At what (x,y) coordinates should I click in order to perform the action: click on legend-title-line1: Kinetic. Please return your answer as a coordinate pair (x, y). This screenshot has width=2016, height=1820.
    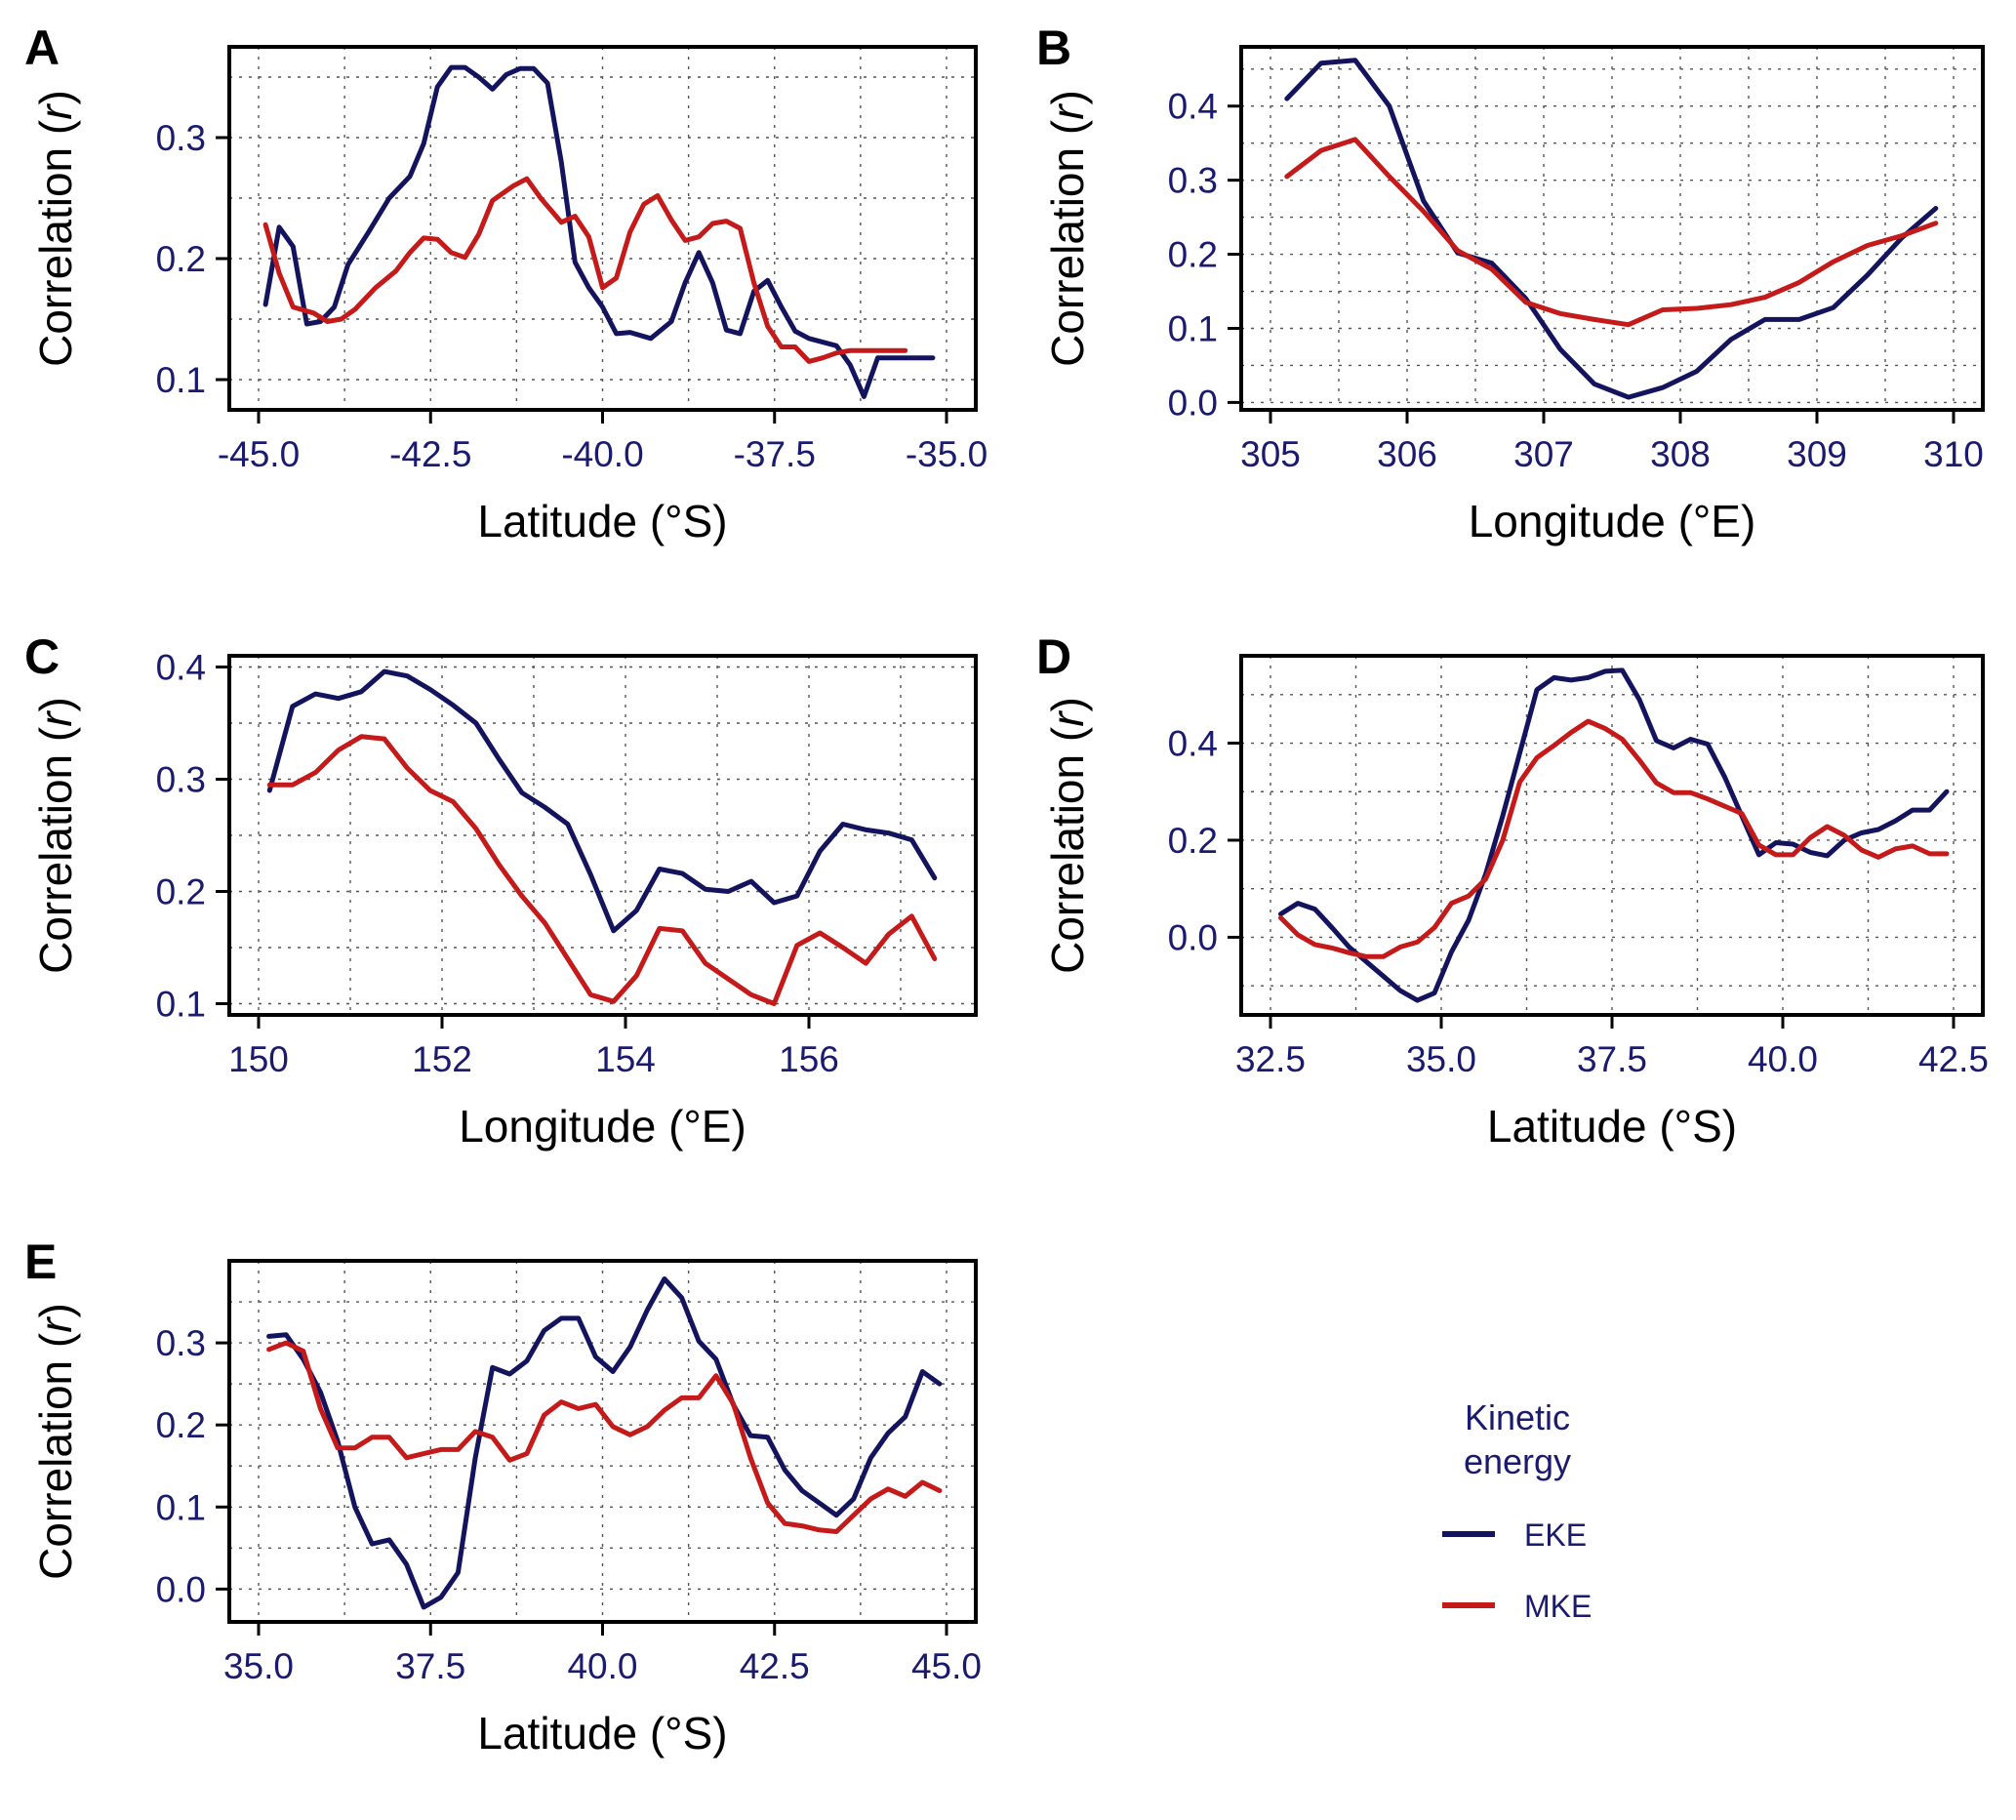
    Looking at the image, I should click on (1517, 1417).